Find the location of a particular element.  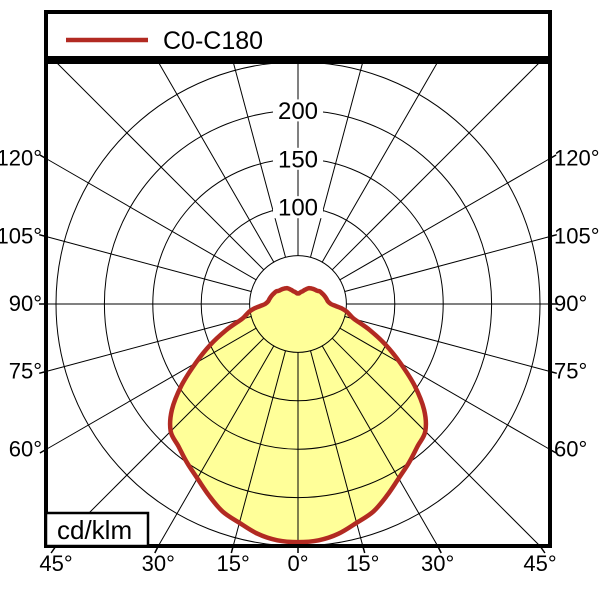

units-box is located at coordinates (97, 529).